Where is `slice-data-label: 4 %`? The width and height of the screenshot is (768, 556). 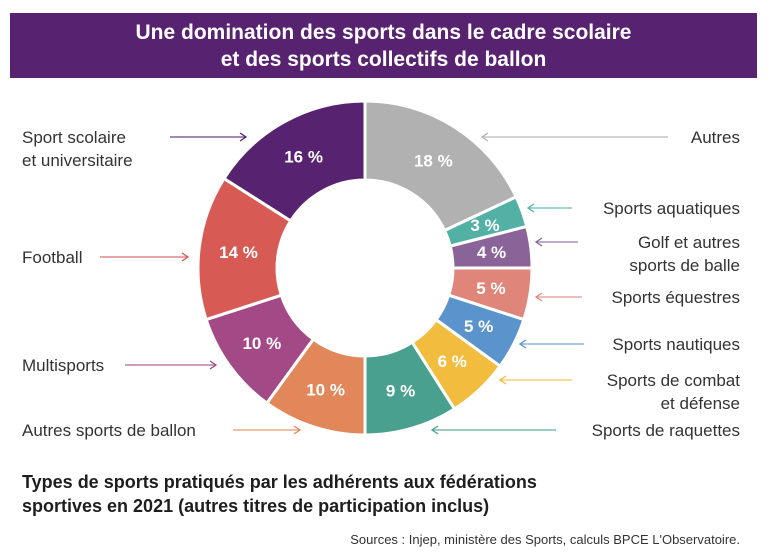
slice-data-label: 4 % is located at coordinates (491, 252).